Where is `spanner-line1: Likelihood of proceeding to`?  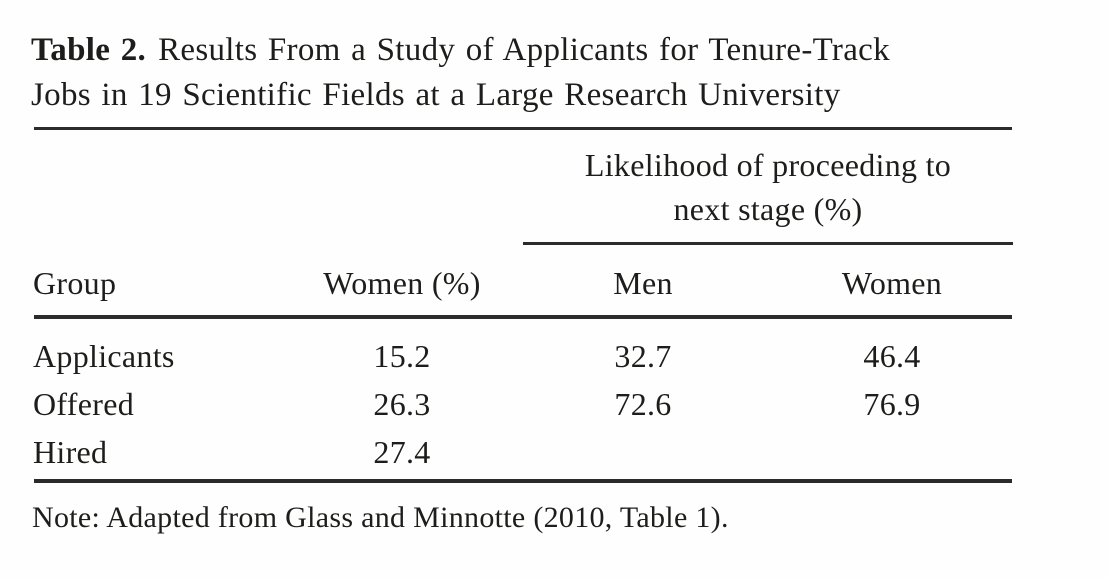
spanner-line1: Likelihood of proceeding to is located at coordinates (768, 165).